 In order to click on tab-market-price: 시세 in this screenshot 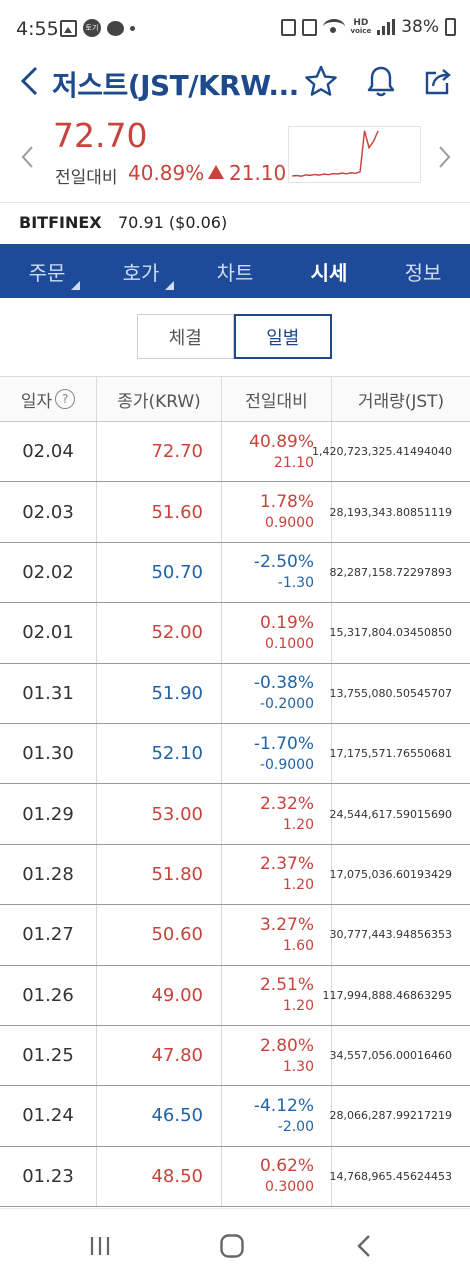, I will do `click(329, 271)`.